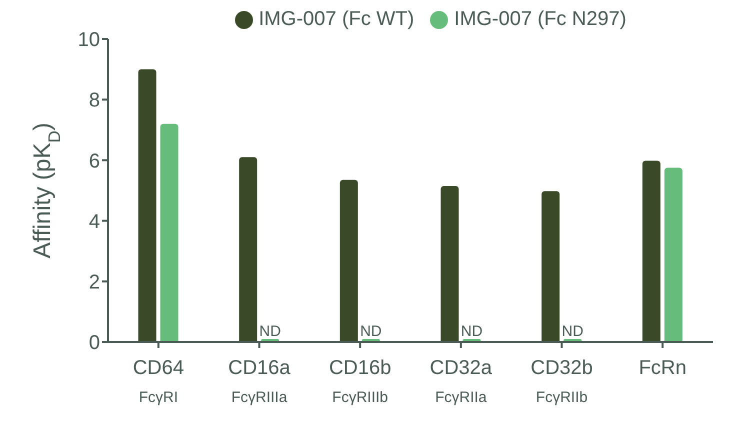 The height and width of the screenshot is (432, 733). What do you see at coordinates (561, 381) in the screenshot?
I see `x-tick-label: CD32b FcγRIIb` at bounding box center [561, 381].